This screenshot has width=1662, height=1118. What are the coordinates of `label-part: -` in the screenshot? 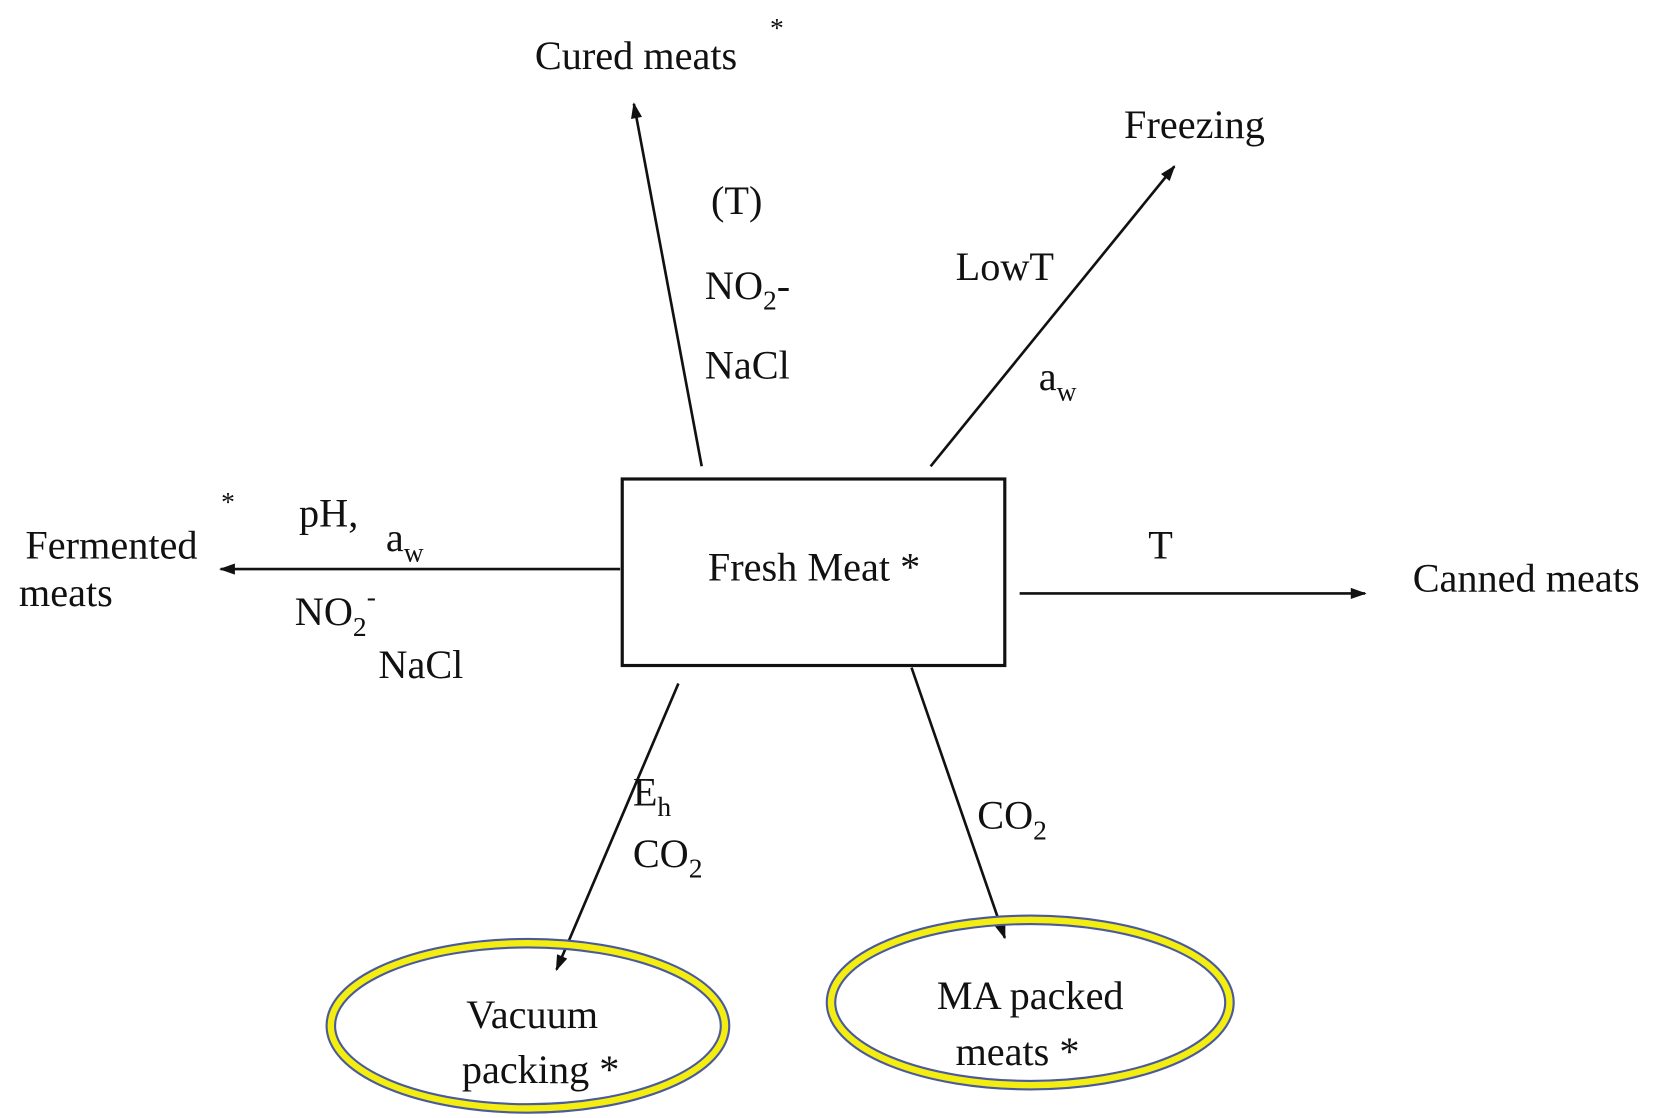 It's located at (783, 285).